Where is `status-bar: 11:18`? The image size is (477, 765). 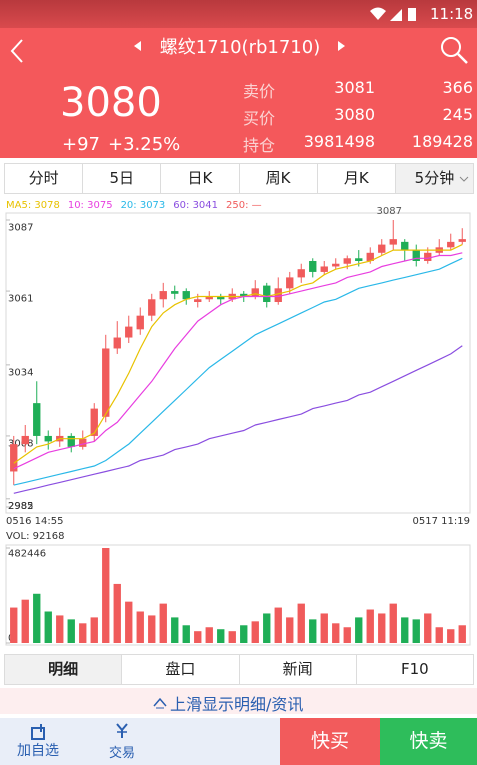 status-bar: 11:18 is located at coordinates (238, 14).